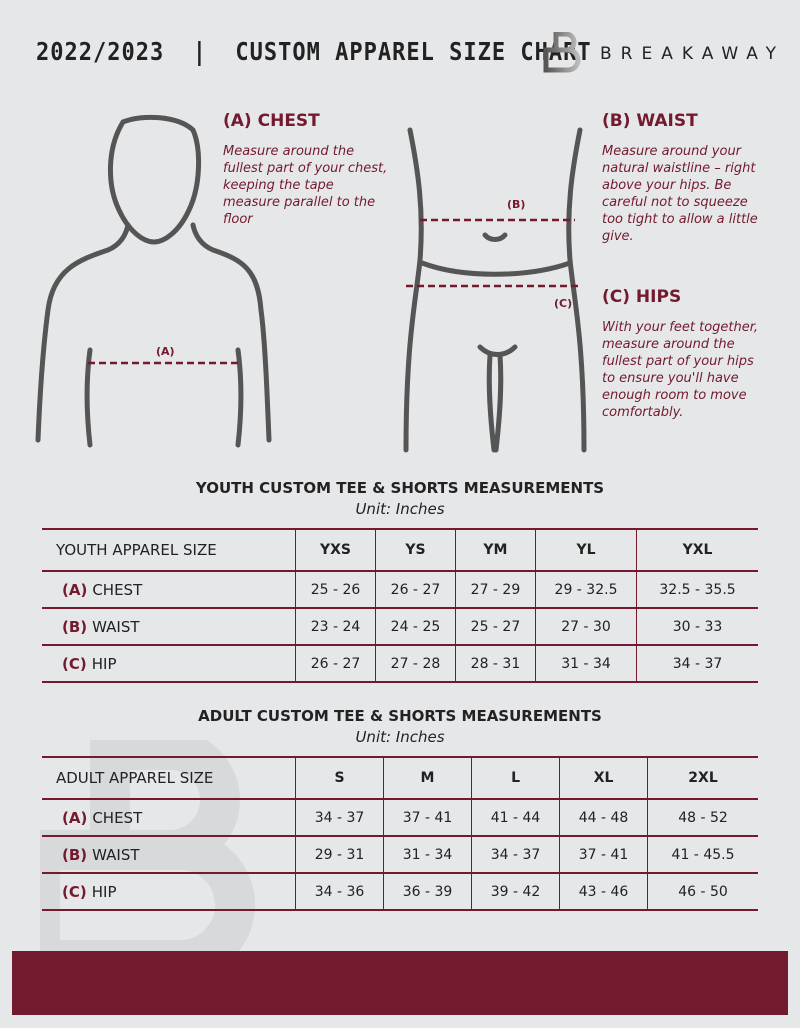  Describe the element at coordinates (585, 589) in the screenshot. I see `measurement-value: 29 - 32.5` at that location.